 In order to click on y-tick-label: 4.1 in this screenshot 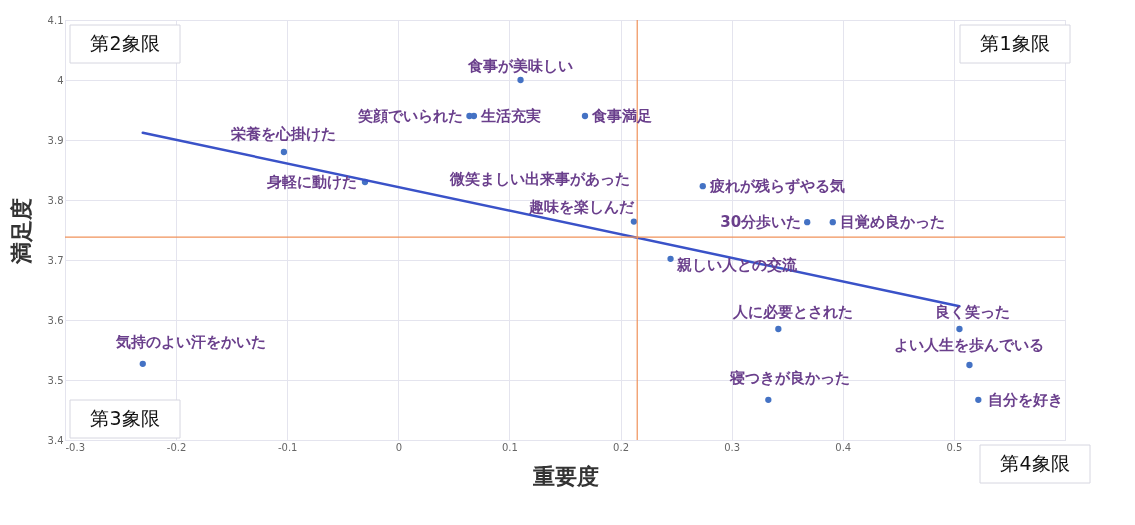, I will do `click(55, 20)`.